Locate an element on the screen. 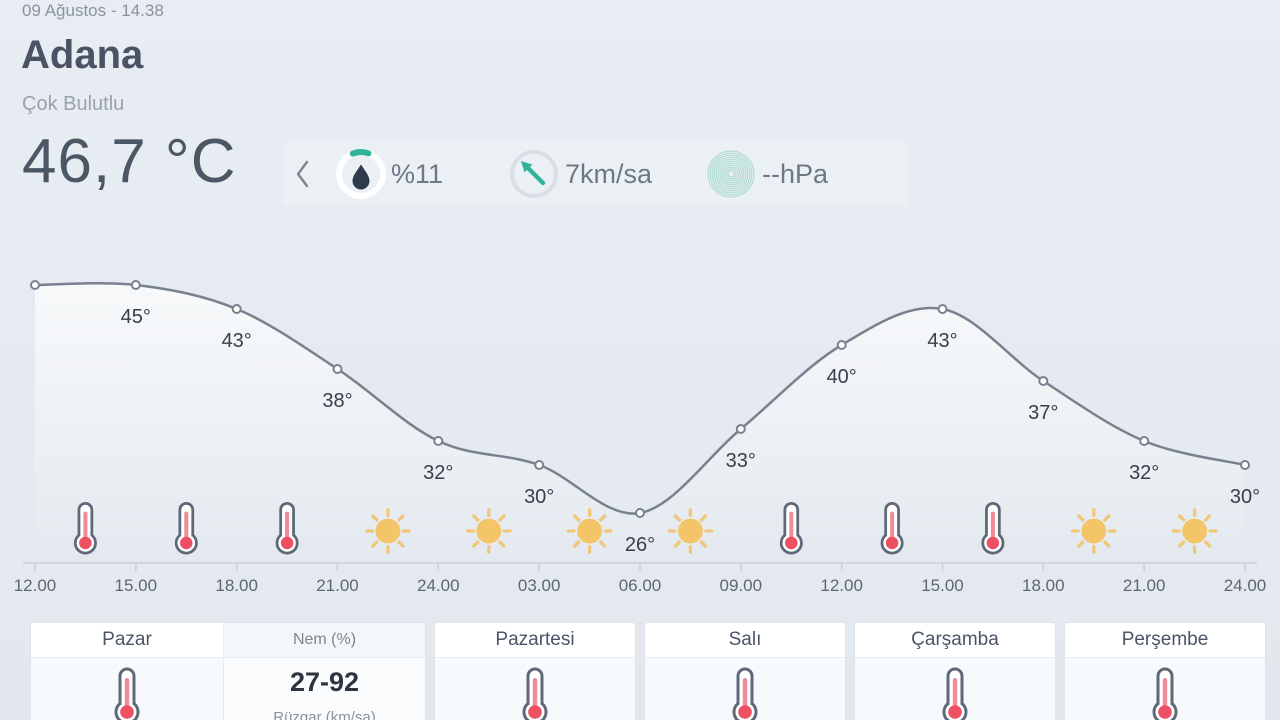 The width and height of the screenshot is (1280, 720). point-temp-label: 40° is located at coordinates (842, 377).